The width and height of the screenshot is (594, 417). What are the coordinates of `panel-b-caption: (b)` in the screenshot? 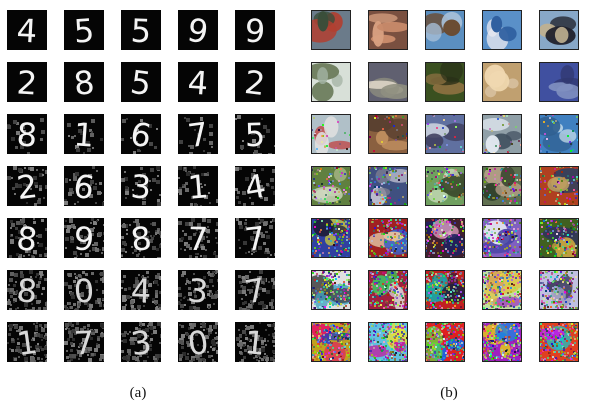 It's located at (449, 393).